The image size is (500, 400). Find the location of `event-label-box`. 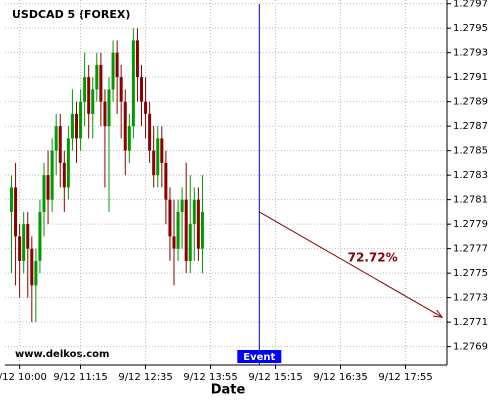

event-label-box is located at coordinates (259, 356).